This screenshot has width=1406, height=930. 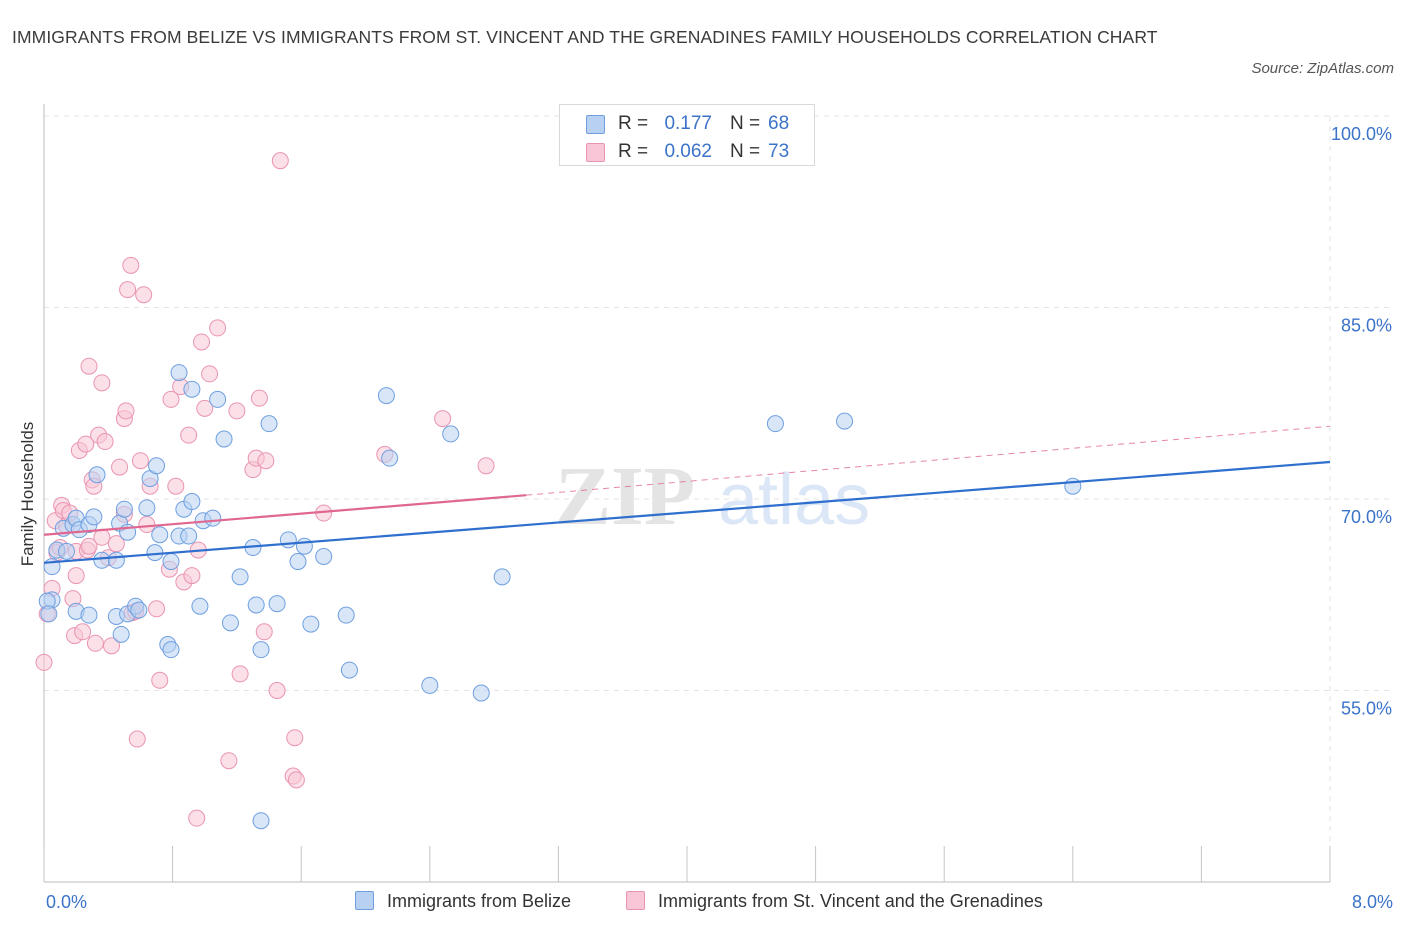 I want to click on legend-n-label: N =, so click(x=745, y=151).